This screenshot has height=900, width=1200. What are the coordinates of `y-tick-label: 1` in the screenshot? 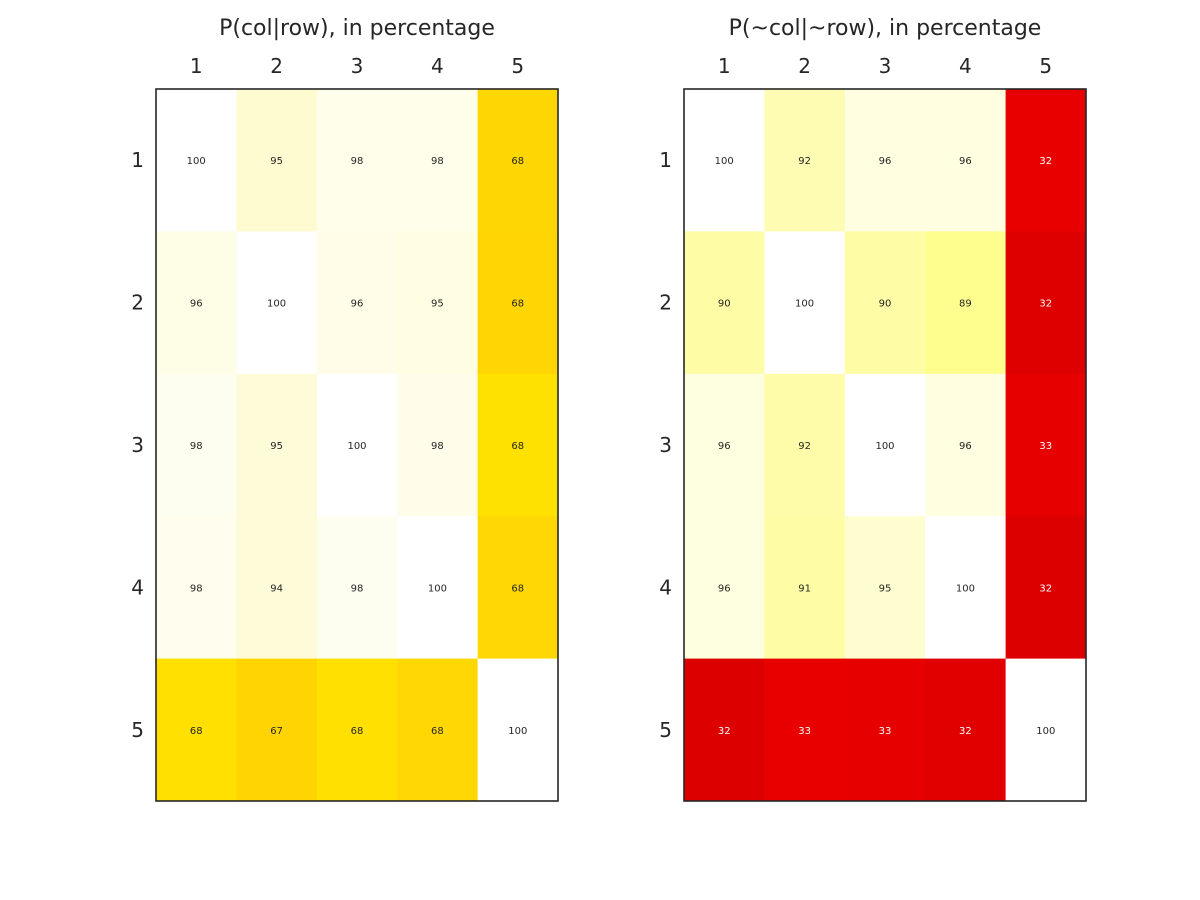 It's located at (665, 160).